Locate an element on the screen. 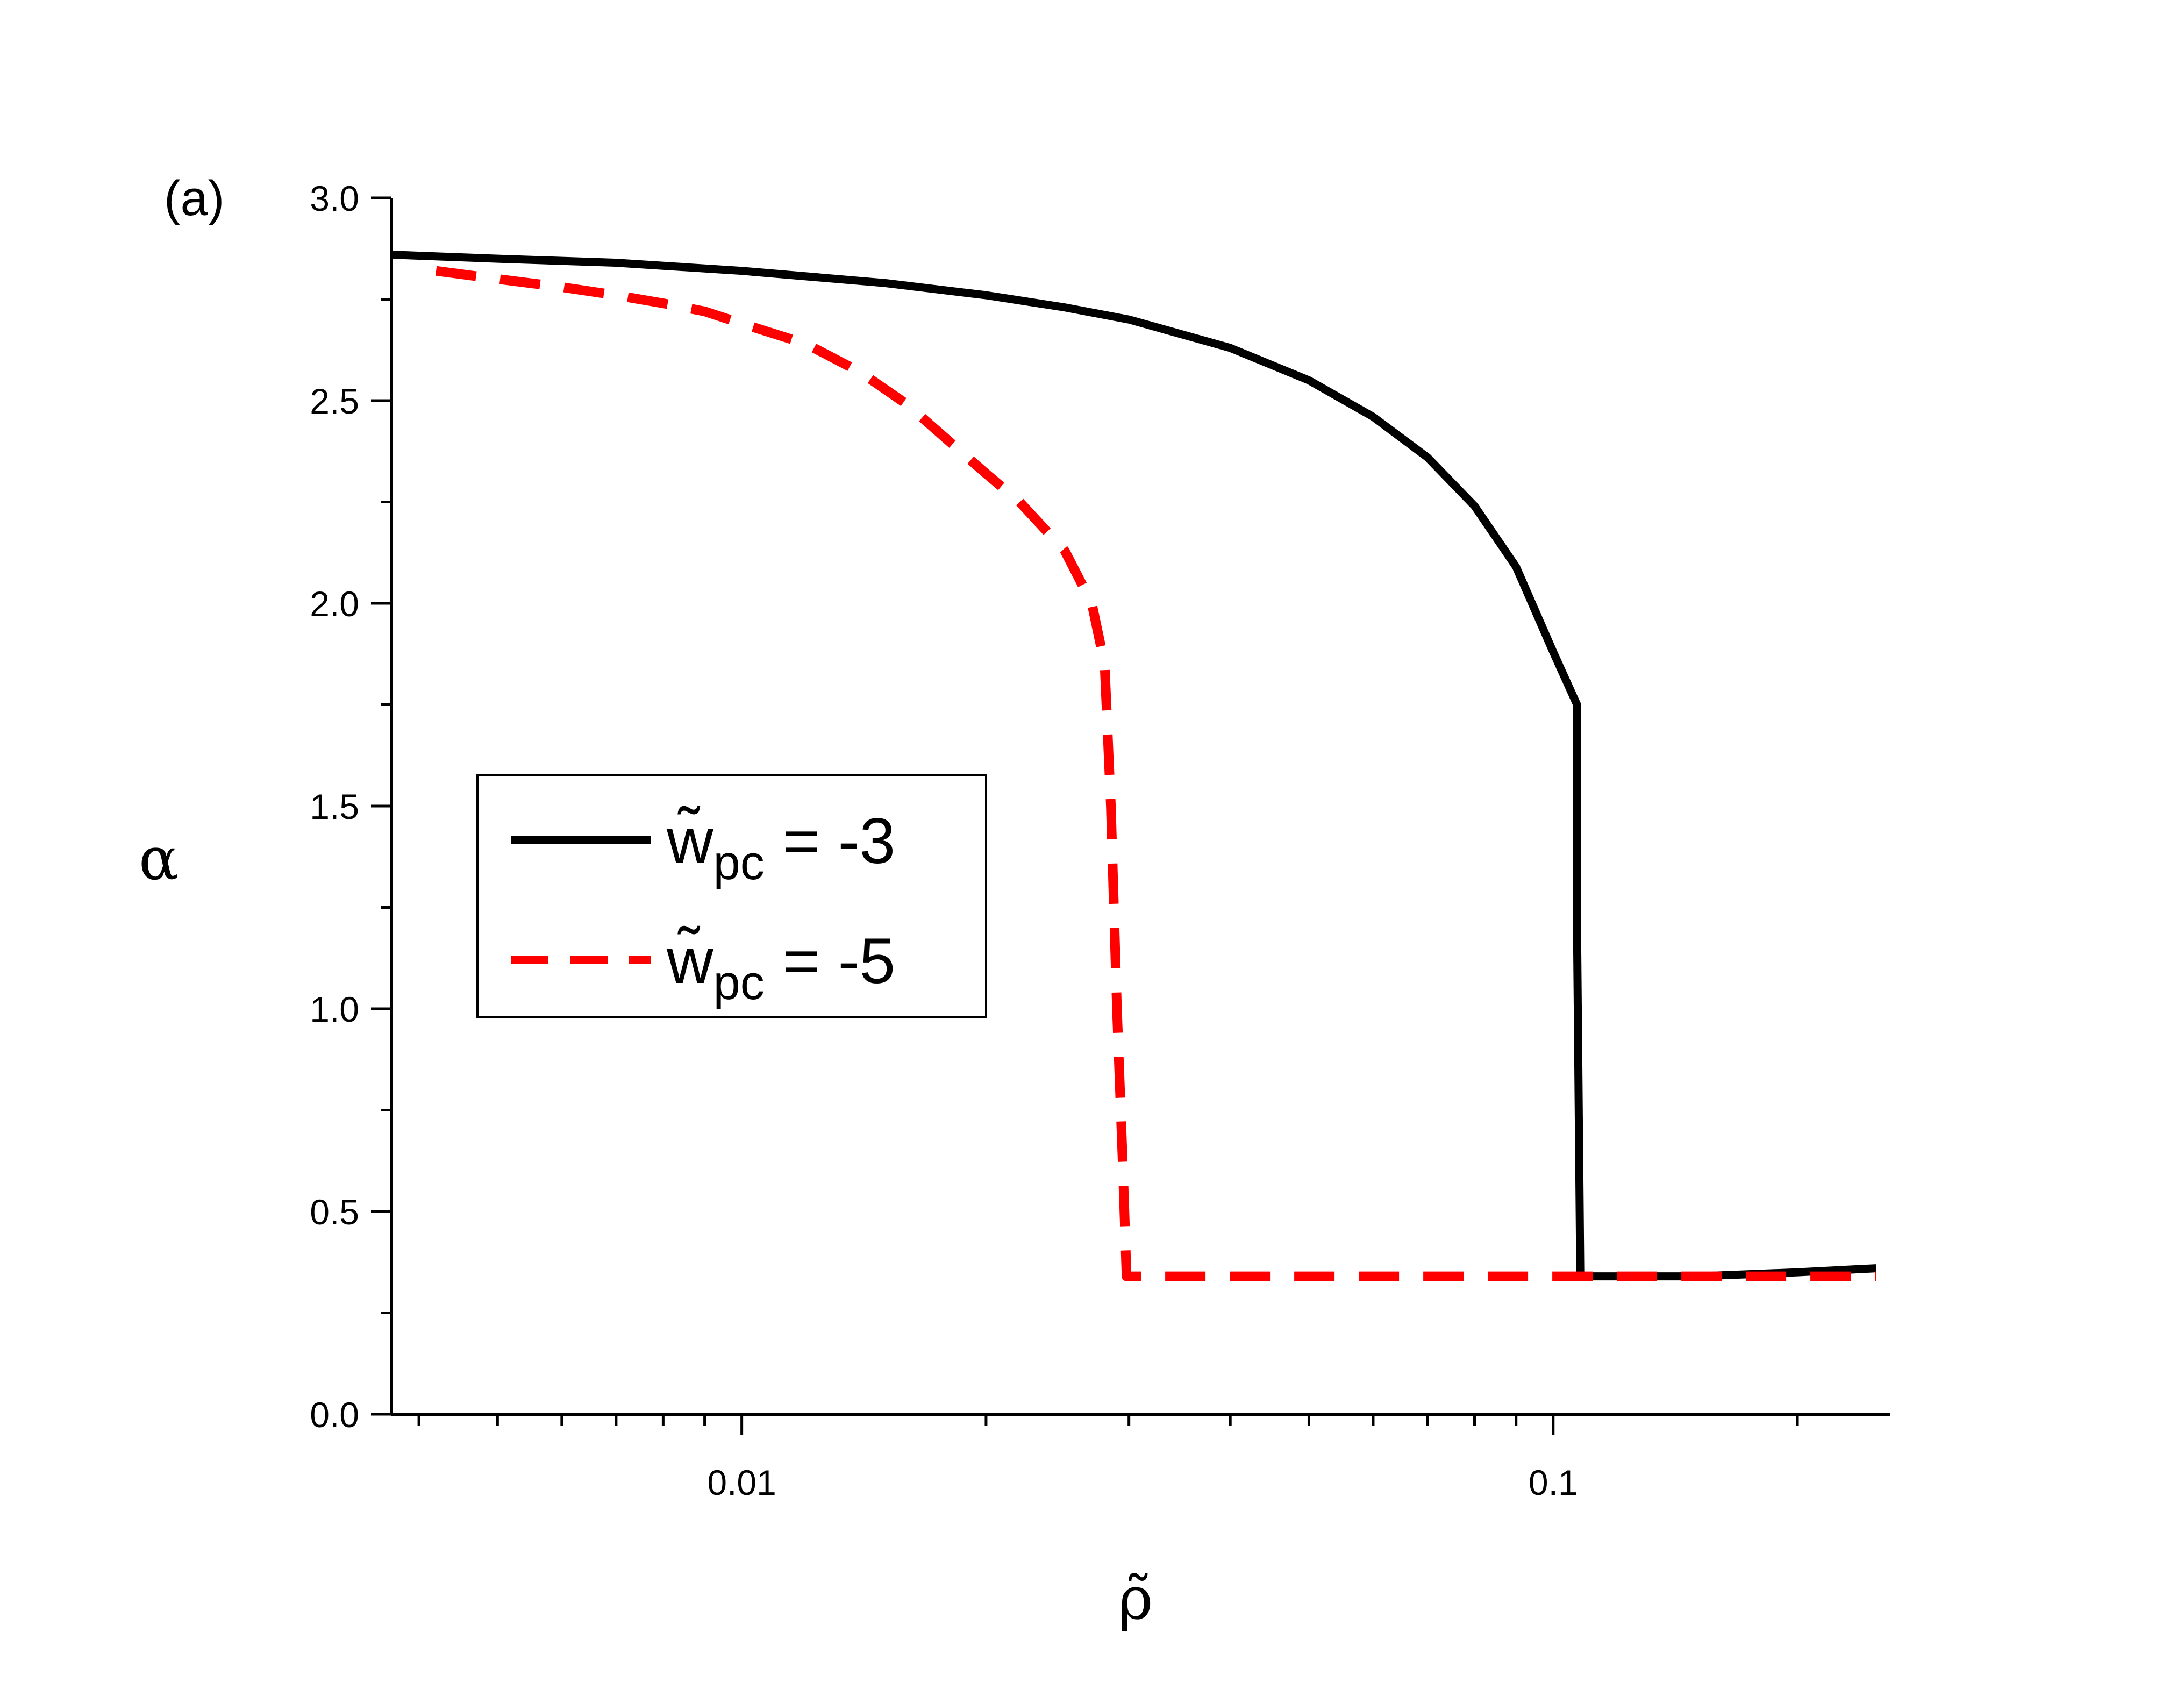 Image resolution: width=2184 pixels, height=1689 pixels. legend-label-series-2: w̃pc = -5 is located at coordinates (780, 967).